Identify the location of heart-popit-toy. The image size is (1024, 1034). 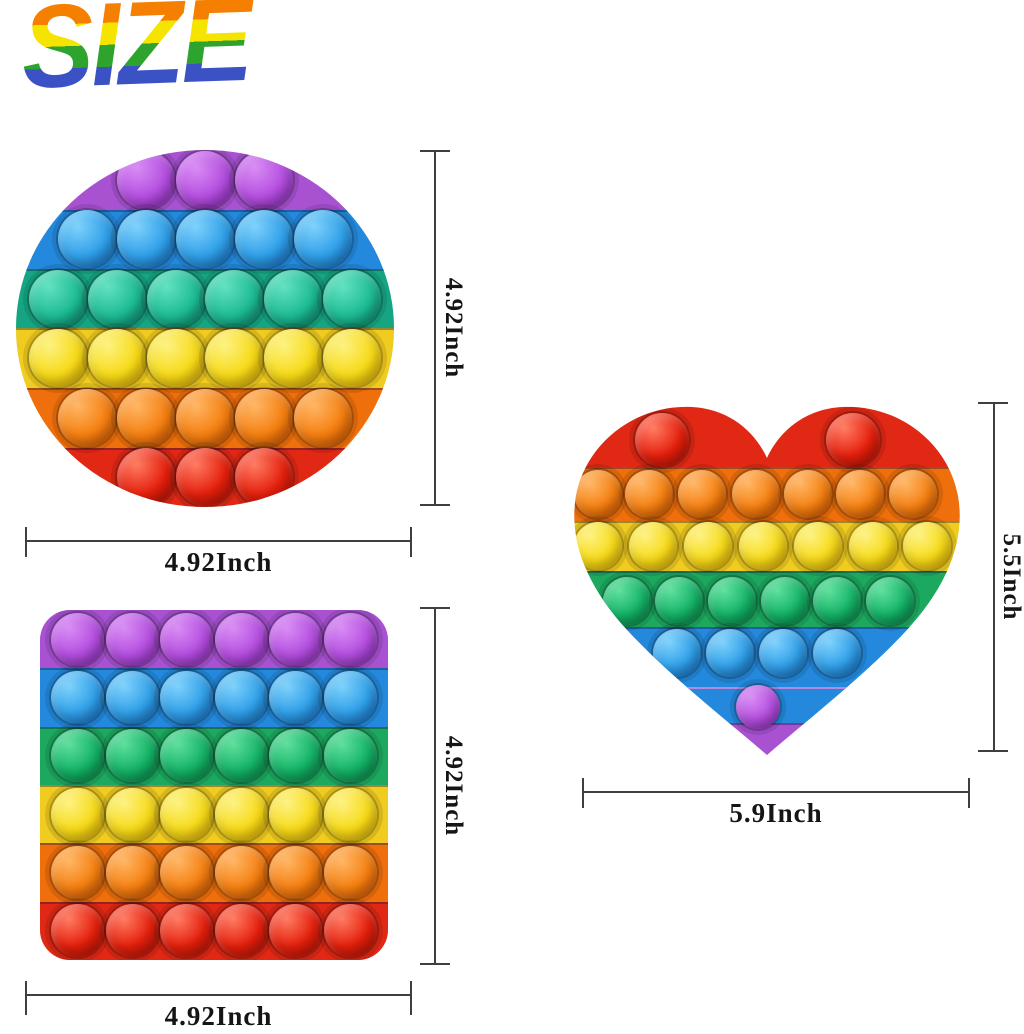
(767, 580).